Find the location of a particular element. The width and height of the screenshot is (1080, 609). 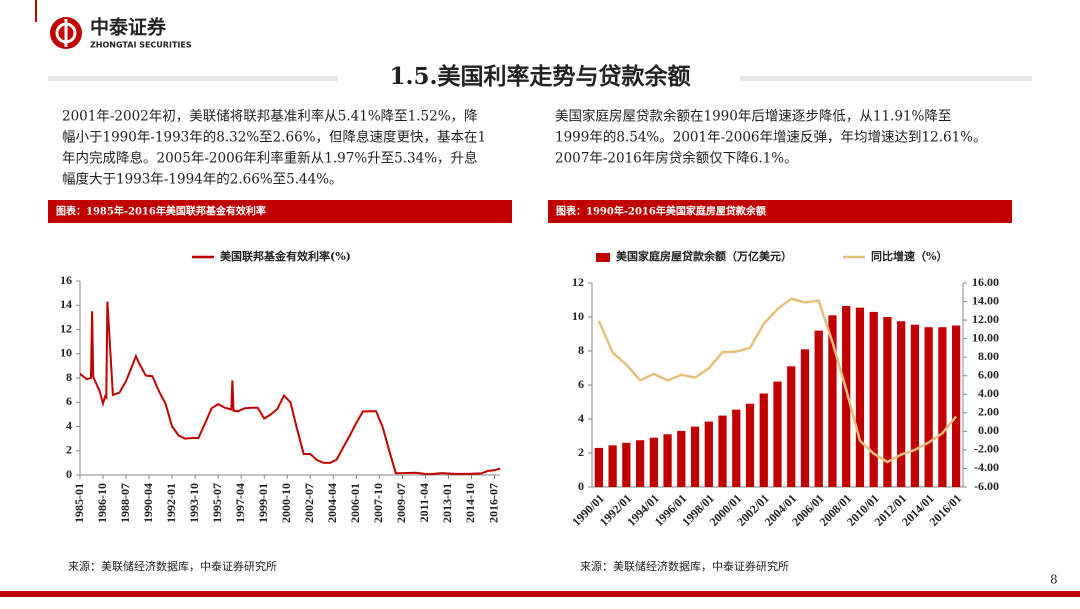

paragraph-line: 美国家庭房屋贷款余额在1990年后增速逐步降低，从11.91%降至 is located at coordinates (753, 116).